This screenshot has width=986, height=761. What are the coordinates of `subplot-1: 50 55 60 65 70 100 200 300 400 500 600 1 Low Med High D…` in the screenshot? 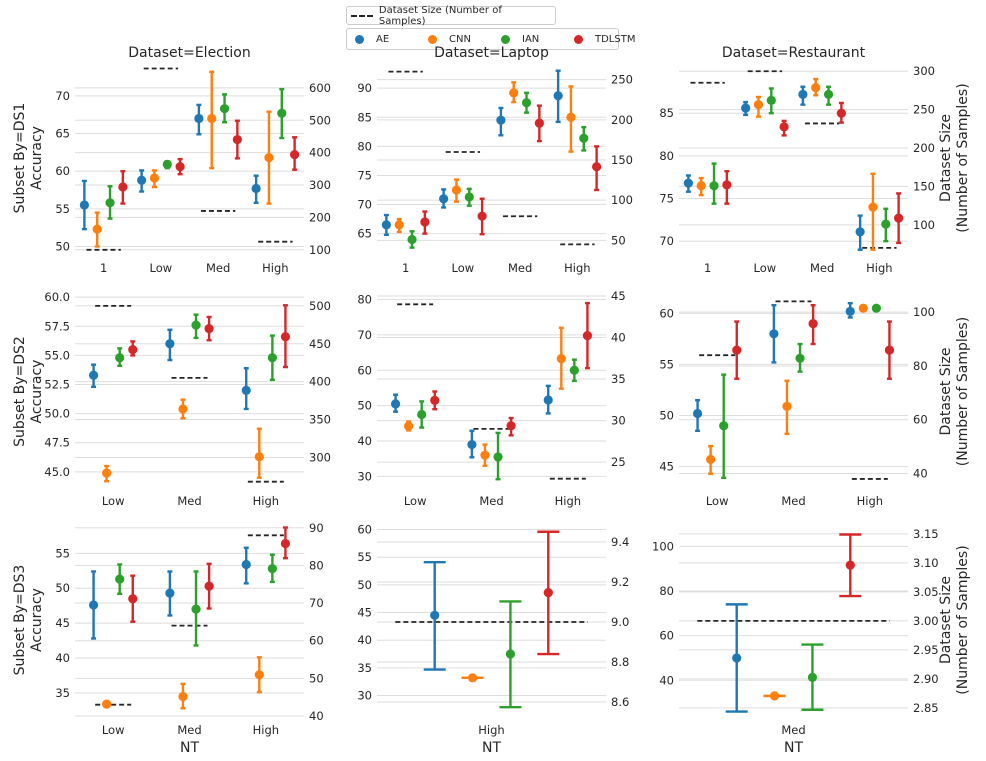 It's located at (171, 160).